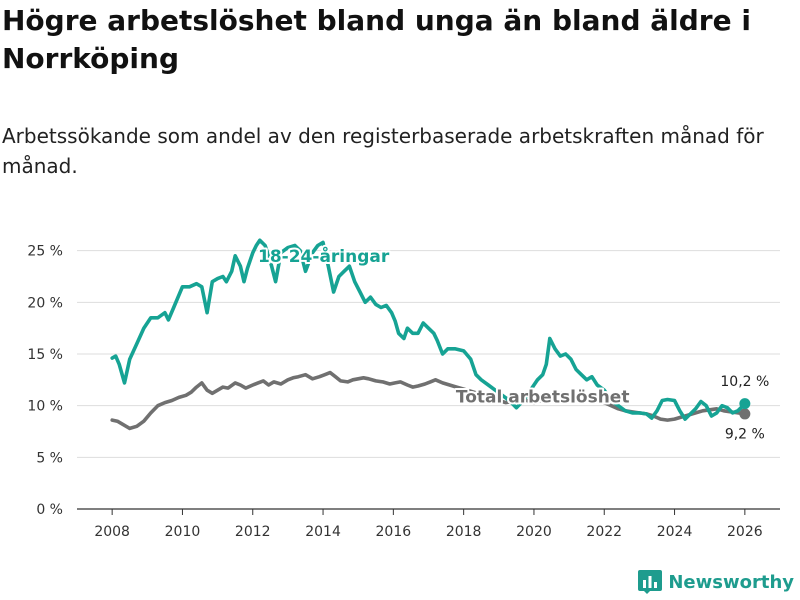 Image resolution: width=800 pixels, height=600 pixels. I want to click on x-tick-label: 2018, so click(464, 532).